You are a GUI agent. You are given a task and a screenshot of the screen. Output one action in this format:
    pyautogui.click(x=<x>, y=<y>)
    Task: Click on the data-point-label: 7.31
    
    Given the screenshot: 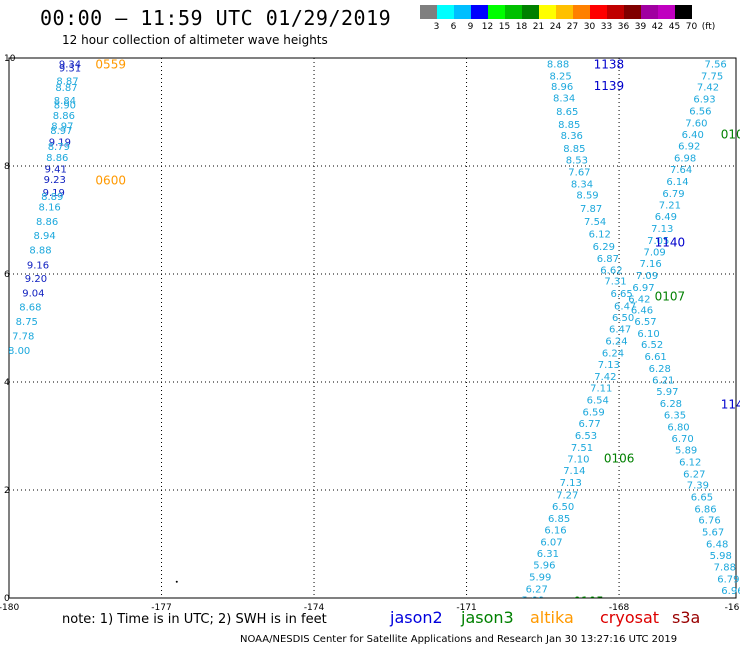 What is the action you would take?
    pyautogui.click(x=615, y=281)
    